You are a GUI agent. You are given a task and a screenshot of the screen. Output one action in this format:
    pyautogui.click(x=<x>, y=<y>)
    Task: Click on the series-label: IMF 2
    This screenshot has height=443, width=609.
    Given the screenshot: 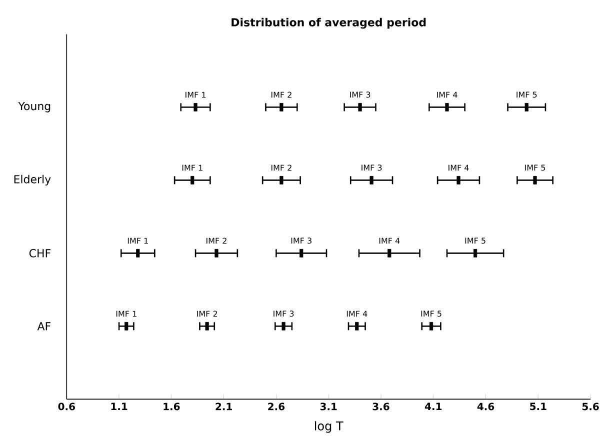 What is the action you would take?
    pyautogui.click(x=281, y=95)
    